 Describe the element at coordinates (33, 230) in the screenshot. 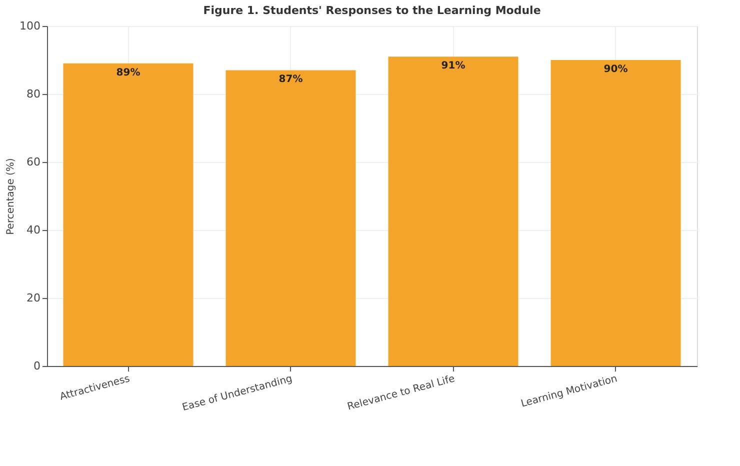

I see `y-tick-label: 40` at that location.